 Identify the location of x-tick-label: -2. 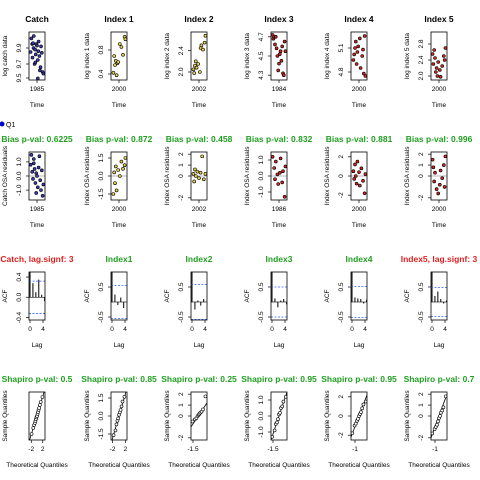
(31, 449).